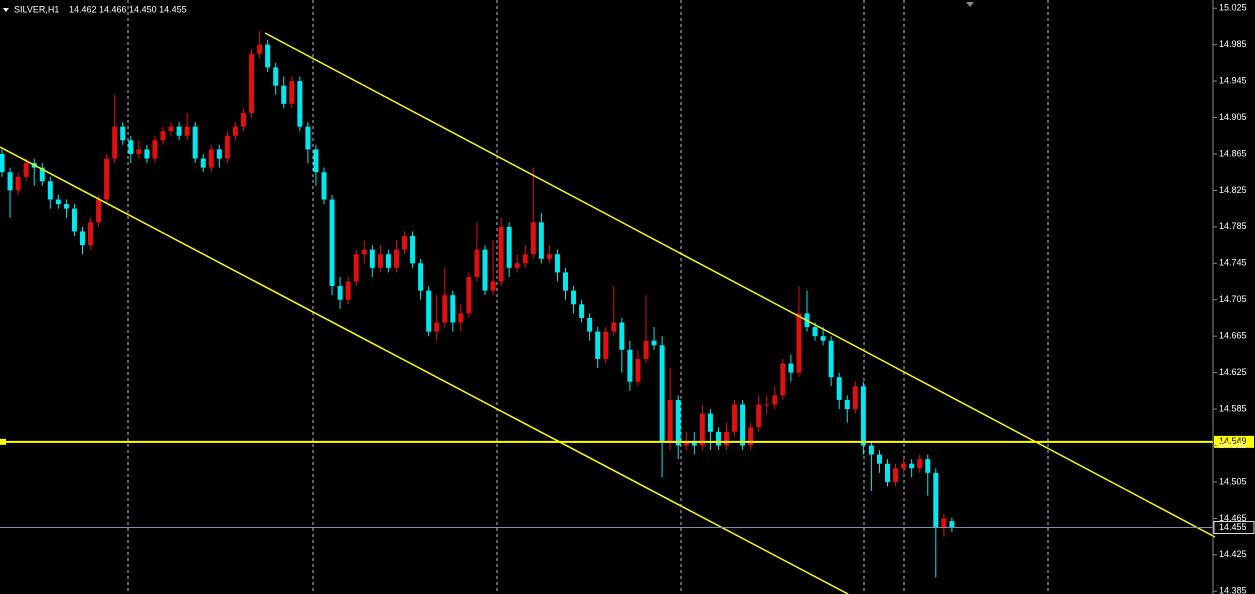  What do you see at coordinates (1233, 518) in the screenshot?
I see `y-tick-label: 14.465` at bounding box center [1233, 518].